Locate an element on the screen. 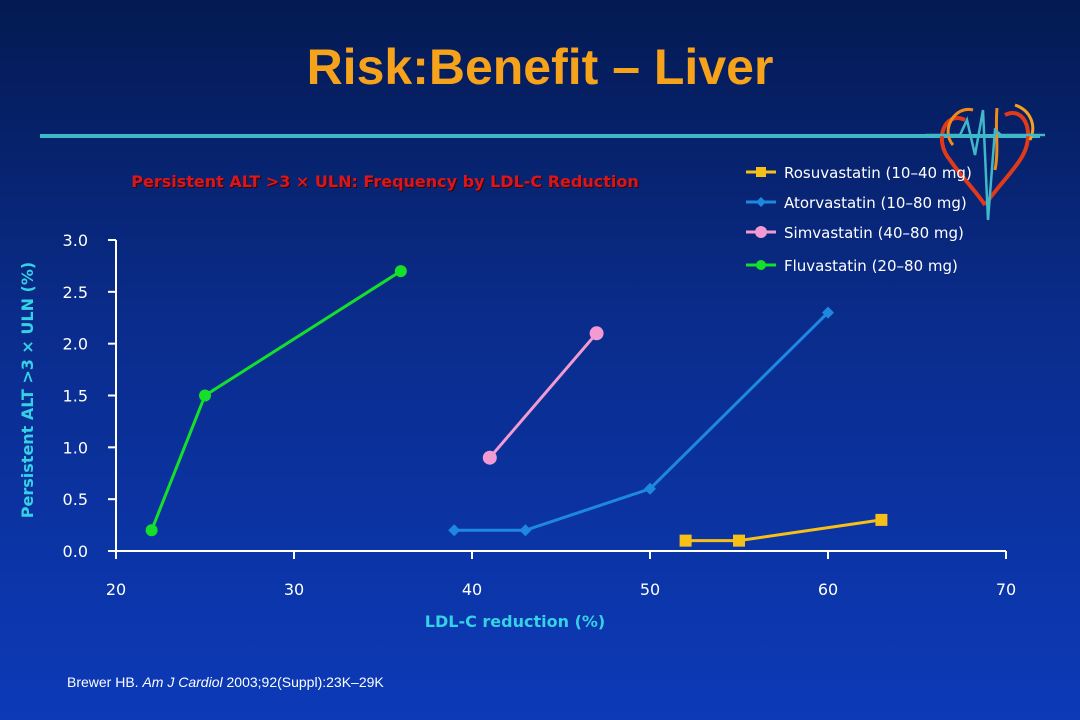 This screenshot has height=720, width=1080. legend-item: Atorvastatin (10–80 mg) is located at coordinates (856, 203).